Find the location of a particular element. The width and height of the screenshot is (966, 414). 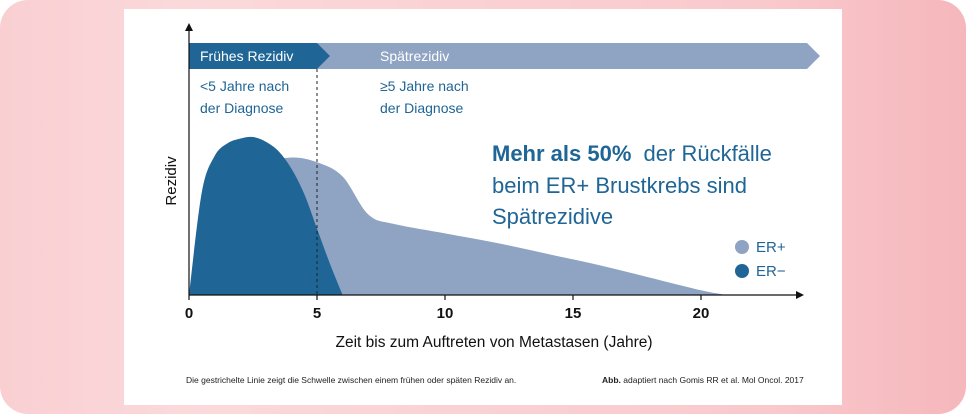

footnote-source-bold: Abb. is located at coordinates (611, 380).